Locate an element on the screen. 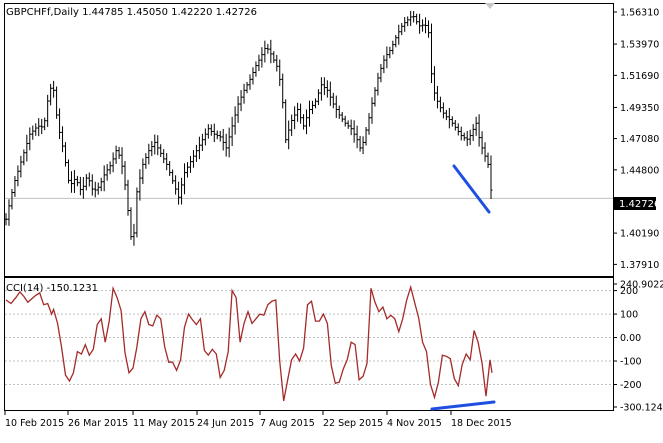 This screenshot has width=663, height=443. cci-axis-label: 0.00 is located at coordinates (630, 338).